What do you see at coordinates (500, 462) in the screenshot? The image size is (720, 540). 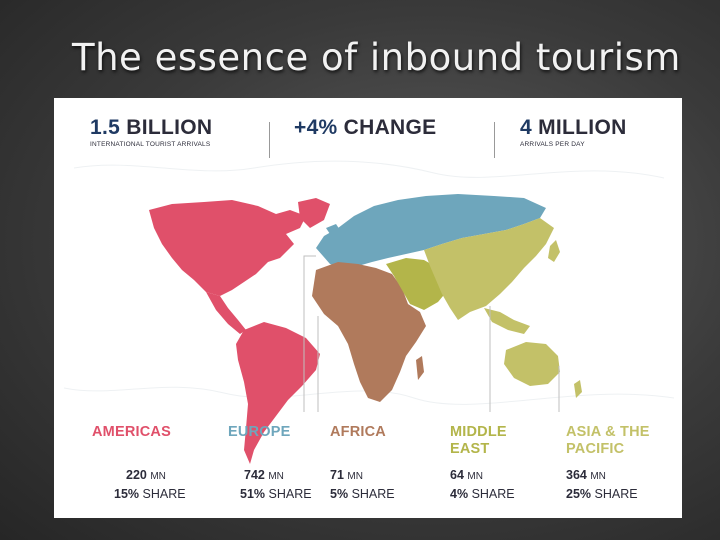 I see `region-middle-east: MIDDLE EAST 64 MN 4% SHARE` at bounding box center [500, 462].